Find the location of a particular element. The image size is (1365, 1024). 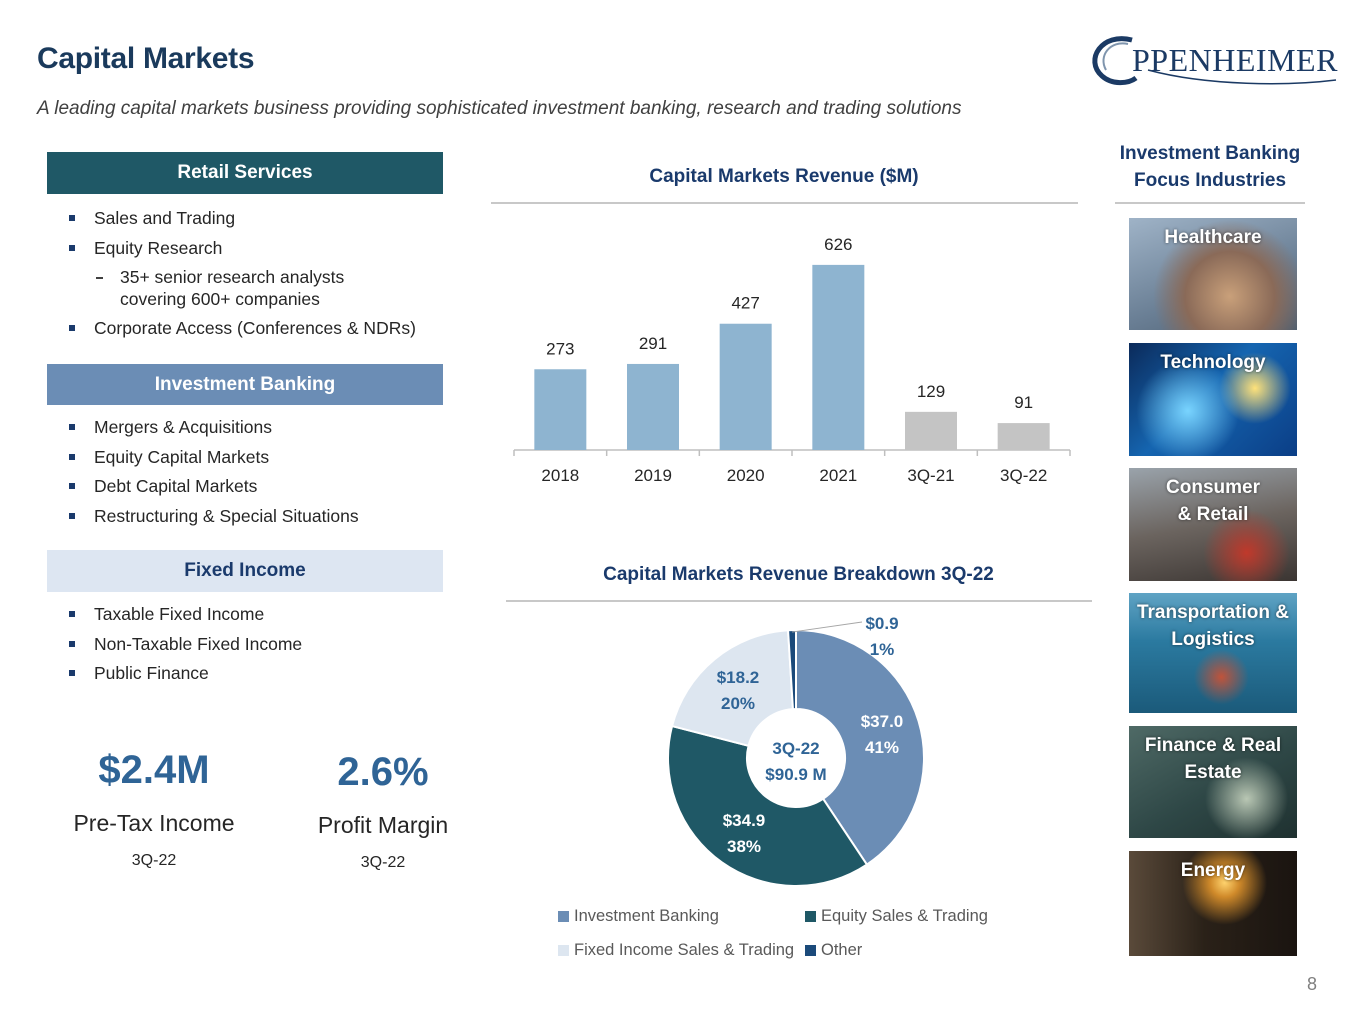

legend-item: Investment Banking is located at coordinates (681, 916).